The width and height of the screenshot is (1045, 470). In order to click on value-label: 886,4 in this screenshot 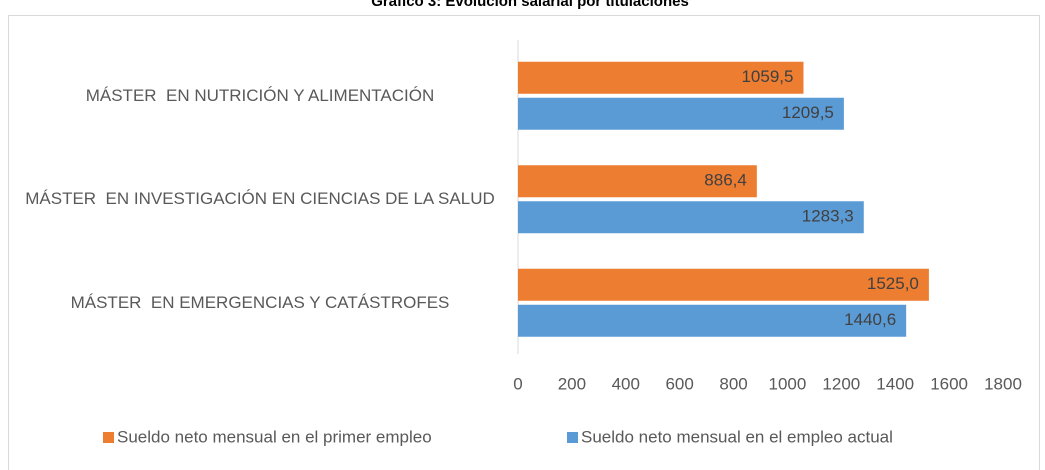, I will do `click(725, 180)`.